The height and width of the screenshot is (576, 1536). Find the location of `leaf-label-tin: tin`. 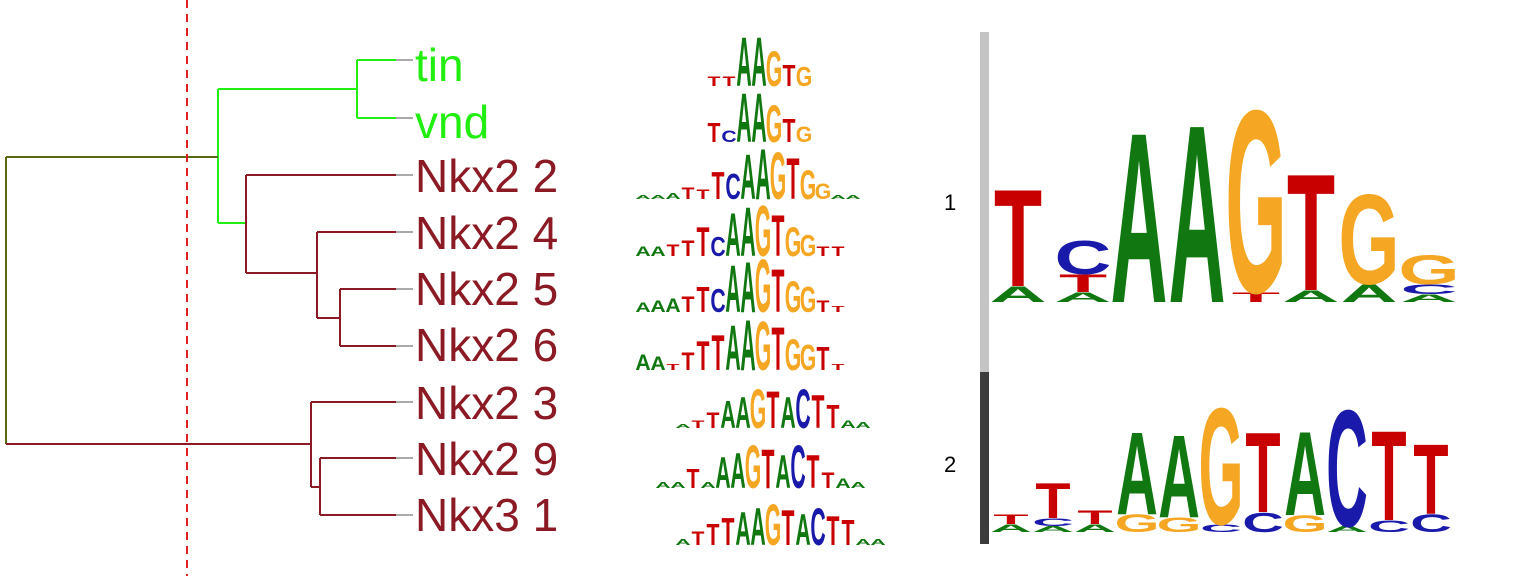

leaf-label-tin: tin is located at coordinates (439, 65).